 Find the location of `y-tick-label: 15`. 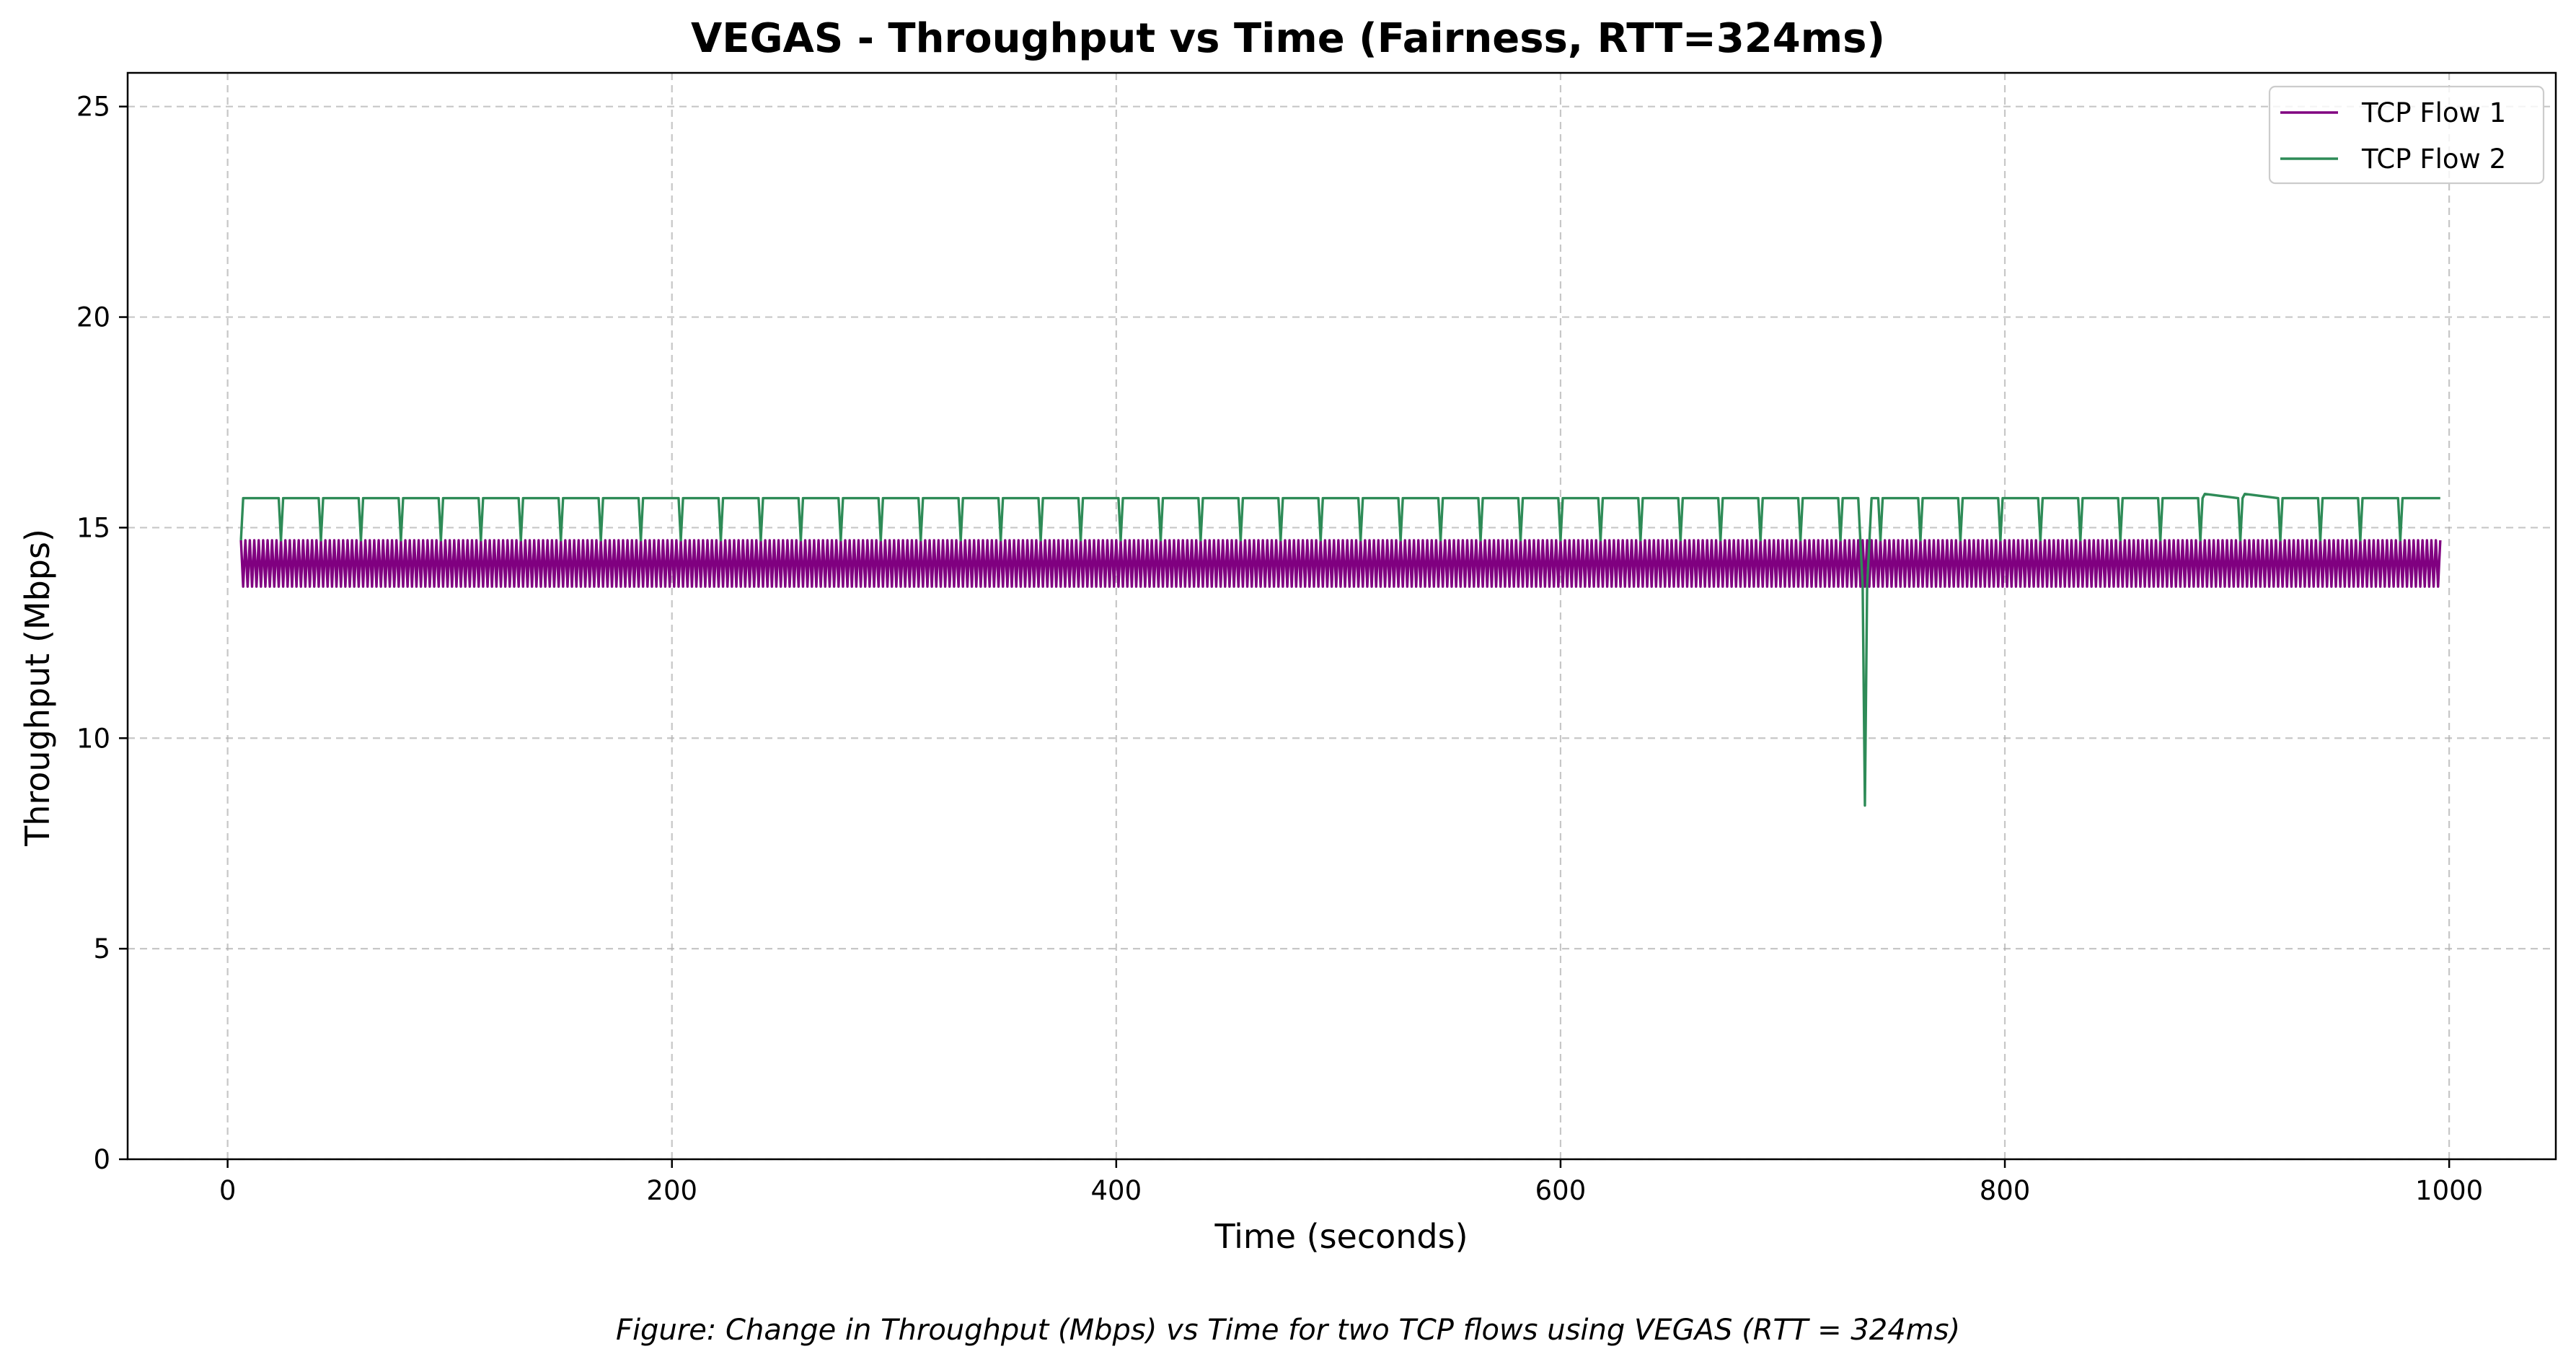

y-tick-label: 15 is located at coordinates (93, 527).